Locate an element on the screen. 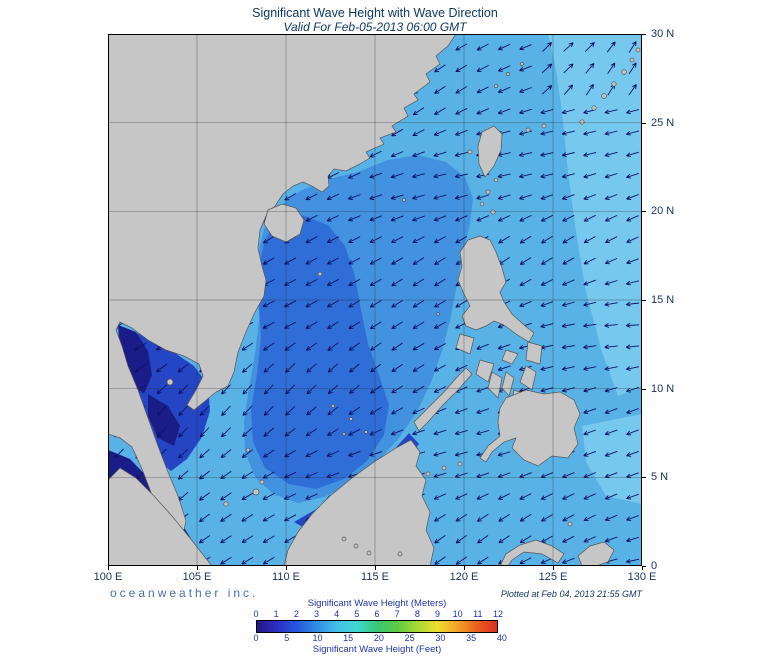 This screenshot has height=665, width=775. plotted-timestamp: Plotted at Feb 04, 2013 21:55 GMT is located at coordinates (571, 594).